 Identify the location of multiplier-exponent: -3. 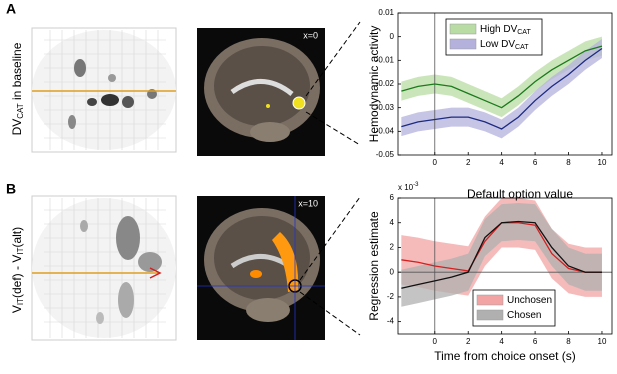
(416, 185).